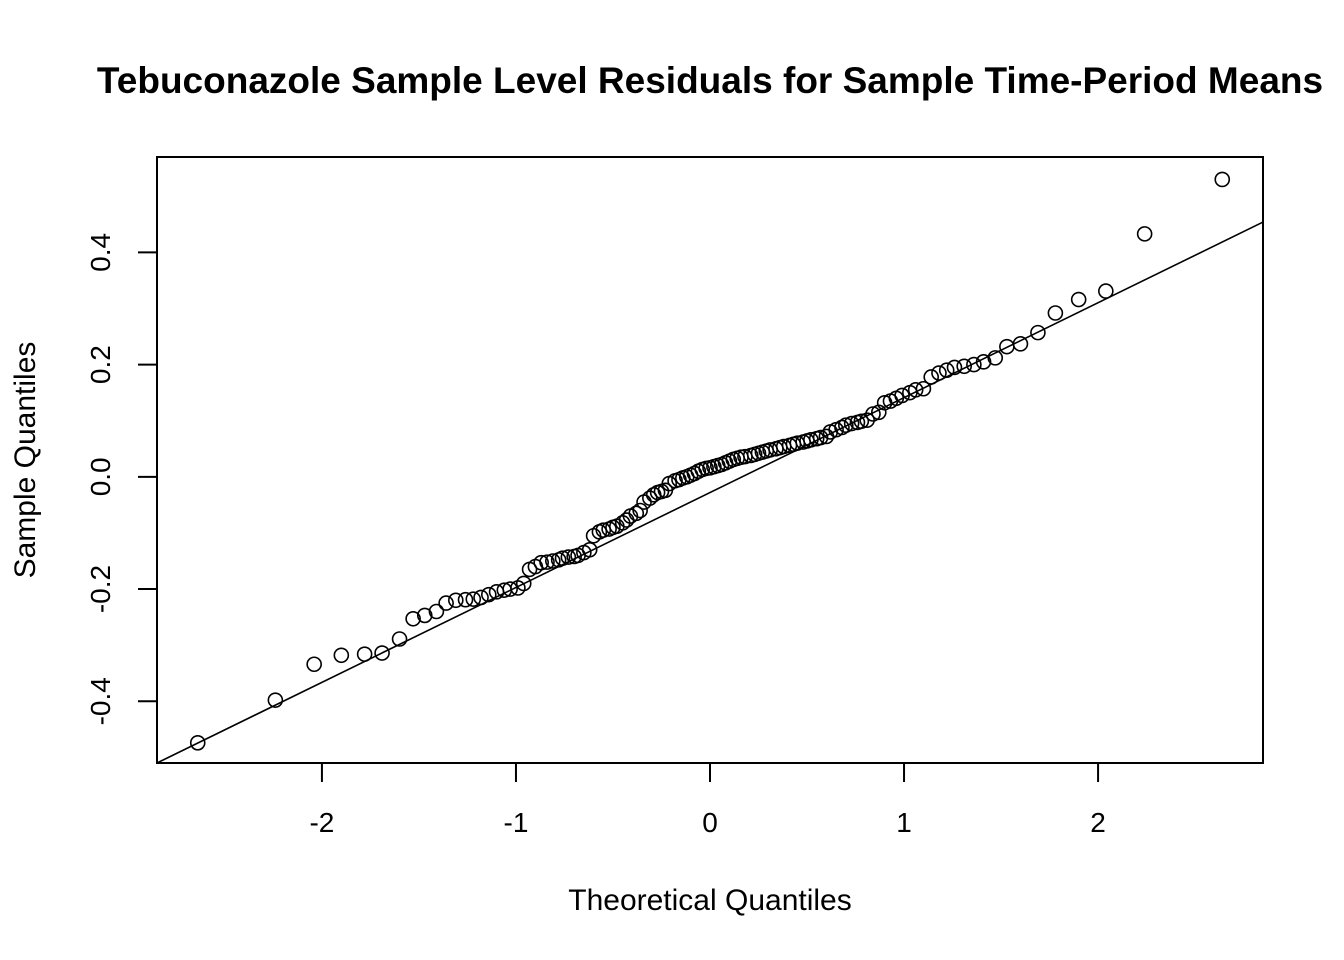 The width and height of the screenshot is (1344, 960). What do you see at coordinates (904, 822) in the screenshot?
I see `x-tick-label: 1` at bounding box center [904, 822].